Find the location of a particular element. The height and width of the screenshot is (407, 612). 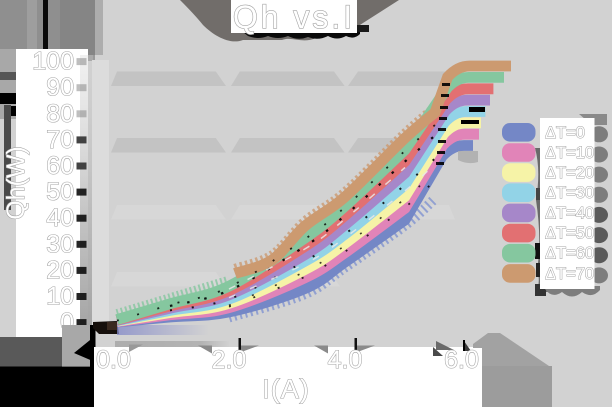

svg-text: ΔT=40 is located at coordinates (569, 213).